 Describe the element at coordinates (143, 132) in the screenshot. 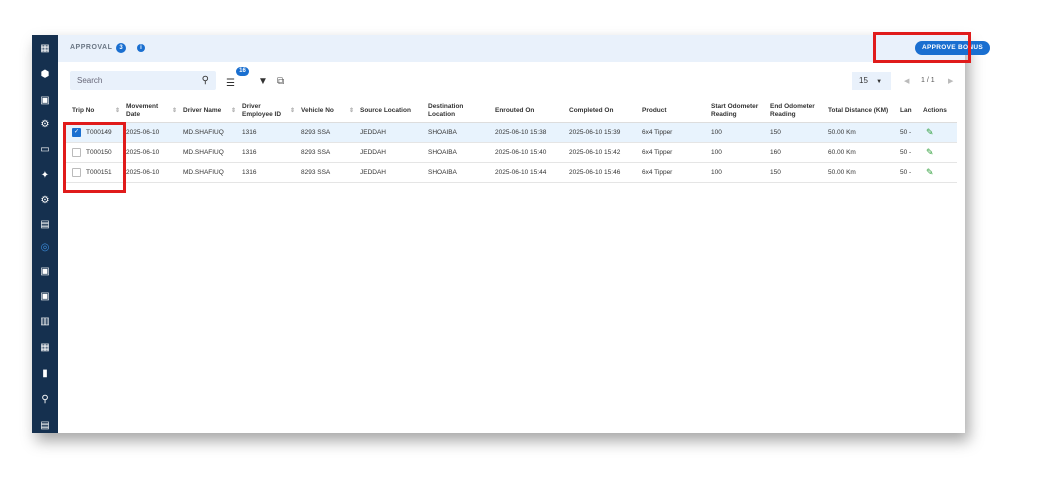

I see `cell-value: 2025-06-10` at that location.